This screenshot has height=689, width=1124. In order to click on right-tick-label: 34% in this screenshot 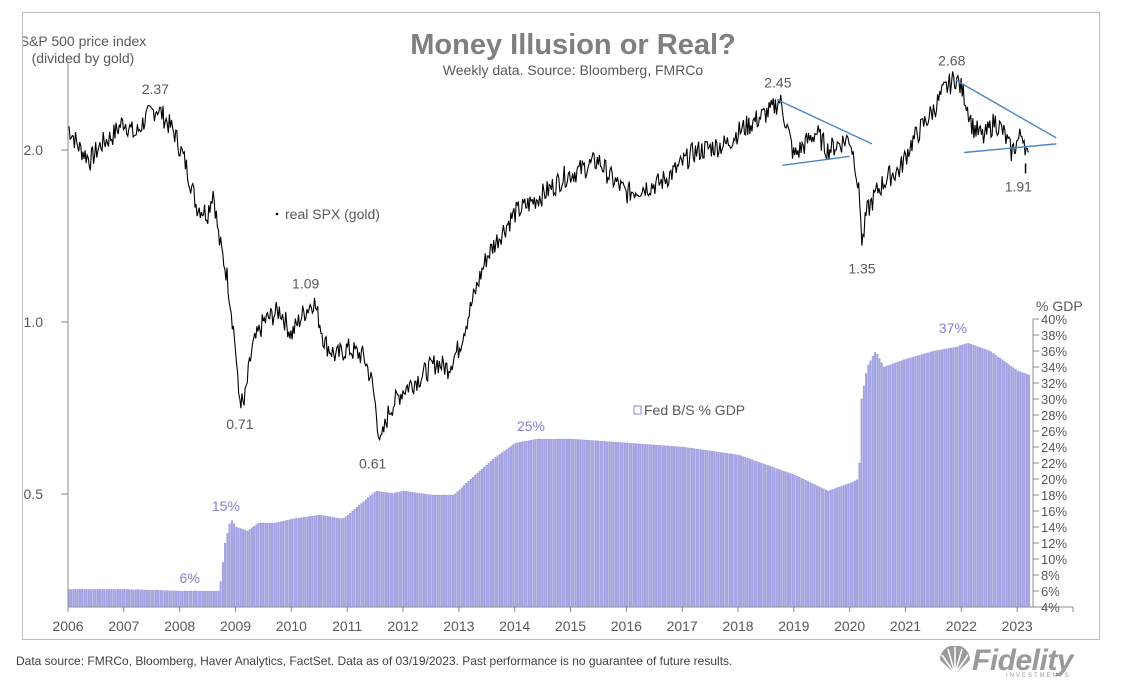, I will do `click(1054, 367)`.